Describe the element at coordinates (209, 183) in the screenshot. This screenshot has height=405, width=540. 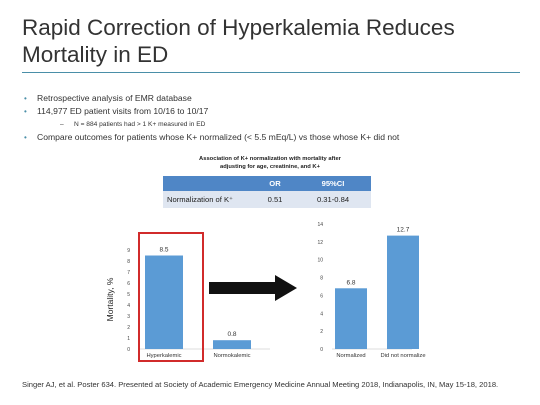
I see `table-header-cell` at that location.